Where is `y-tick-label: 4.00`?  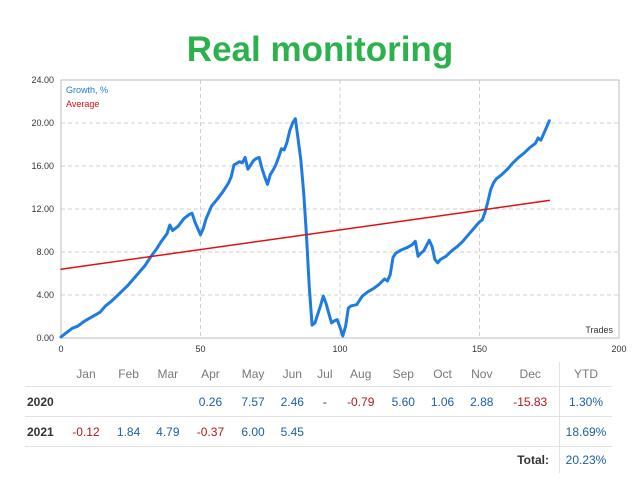
y-tick-label: 4.00 is located at coordinates (45, 295).